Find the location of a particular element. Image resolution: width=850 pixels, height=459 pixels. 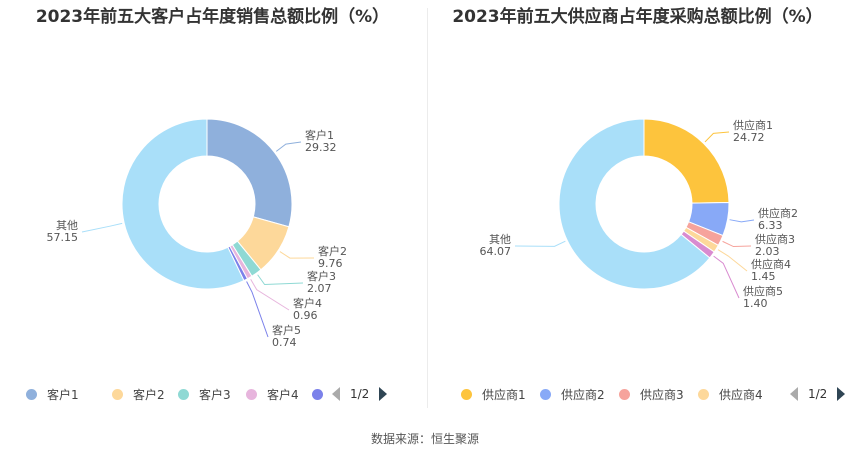

slice-value-label: 2.07 is located at coordinates (319, 288).